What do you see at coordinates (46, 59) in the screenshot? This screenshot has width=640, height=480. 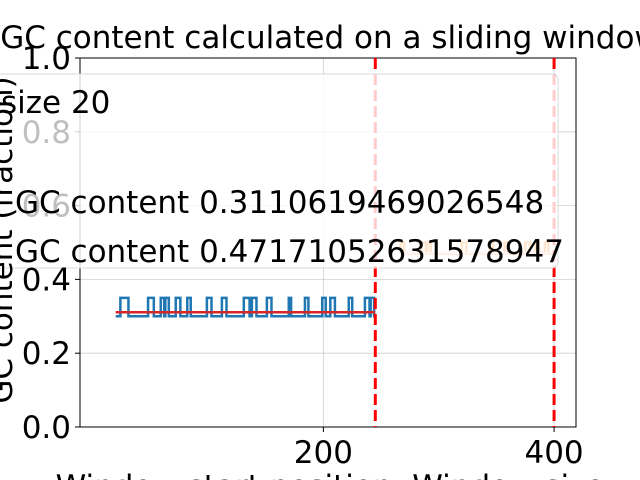 I see `y-tick-label: 1.0` at bounding box center [46, 59].